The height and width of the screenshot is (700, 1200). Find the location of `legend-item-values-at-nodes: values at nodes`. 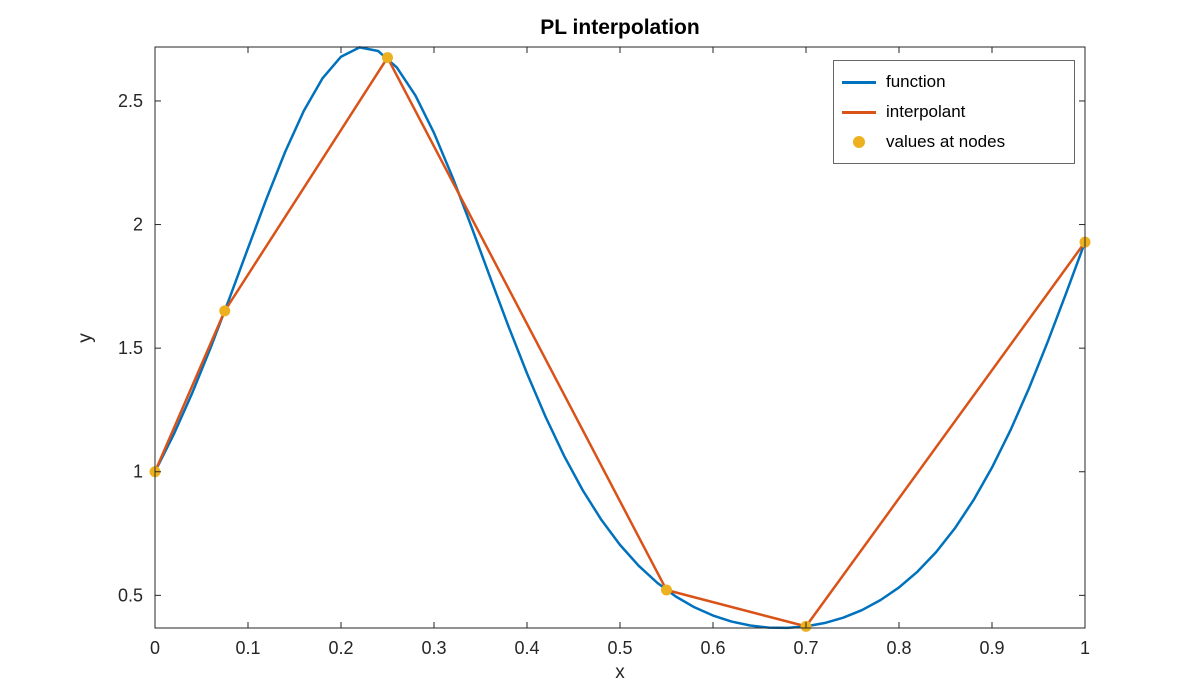

legend-item-values-at-nodes: values at nodes is located at coordinates (954, 142).